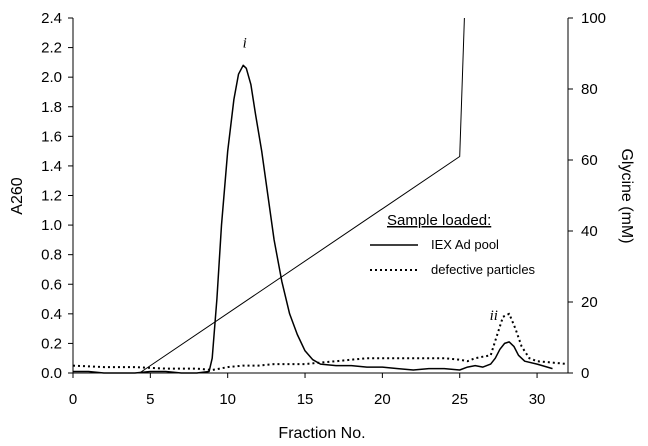  Describe the element at coordinates (593, 18) in the screenshot. I see `y2-tick-label-5: 100` at that location.